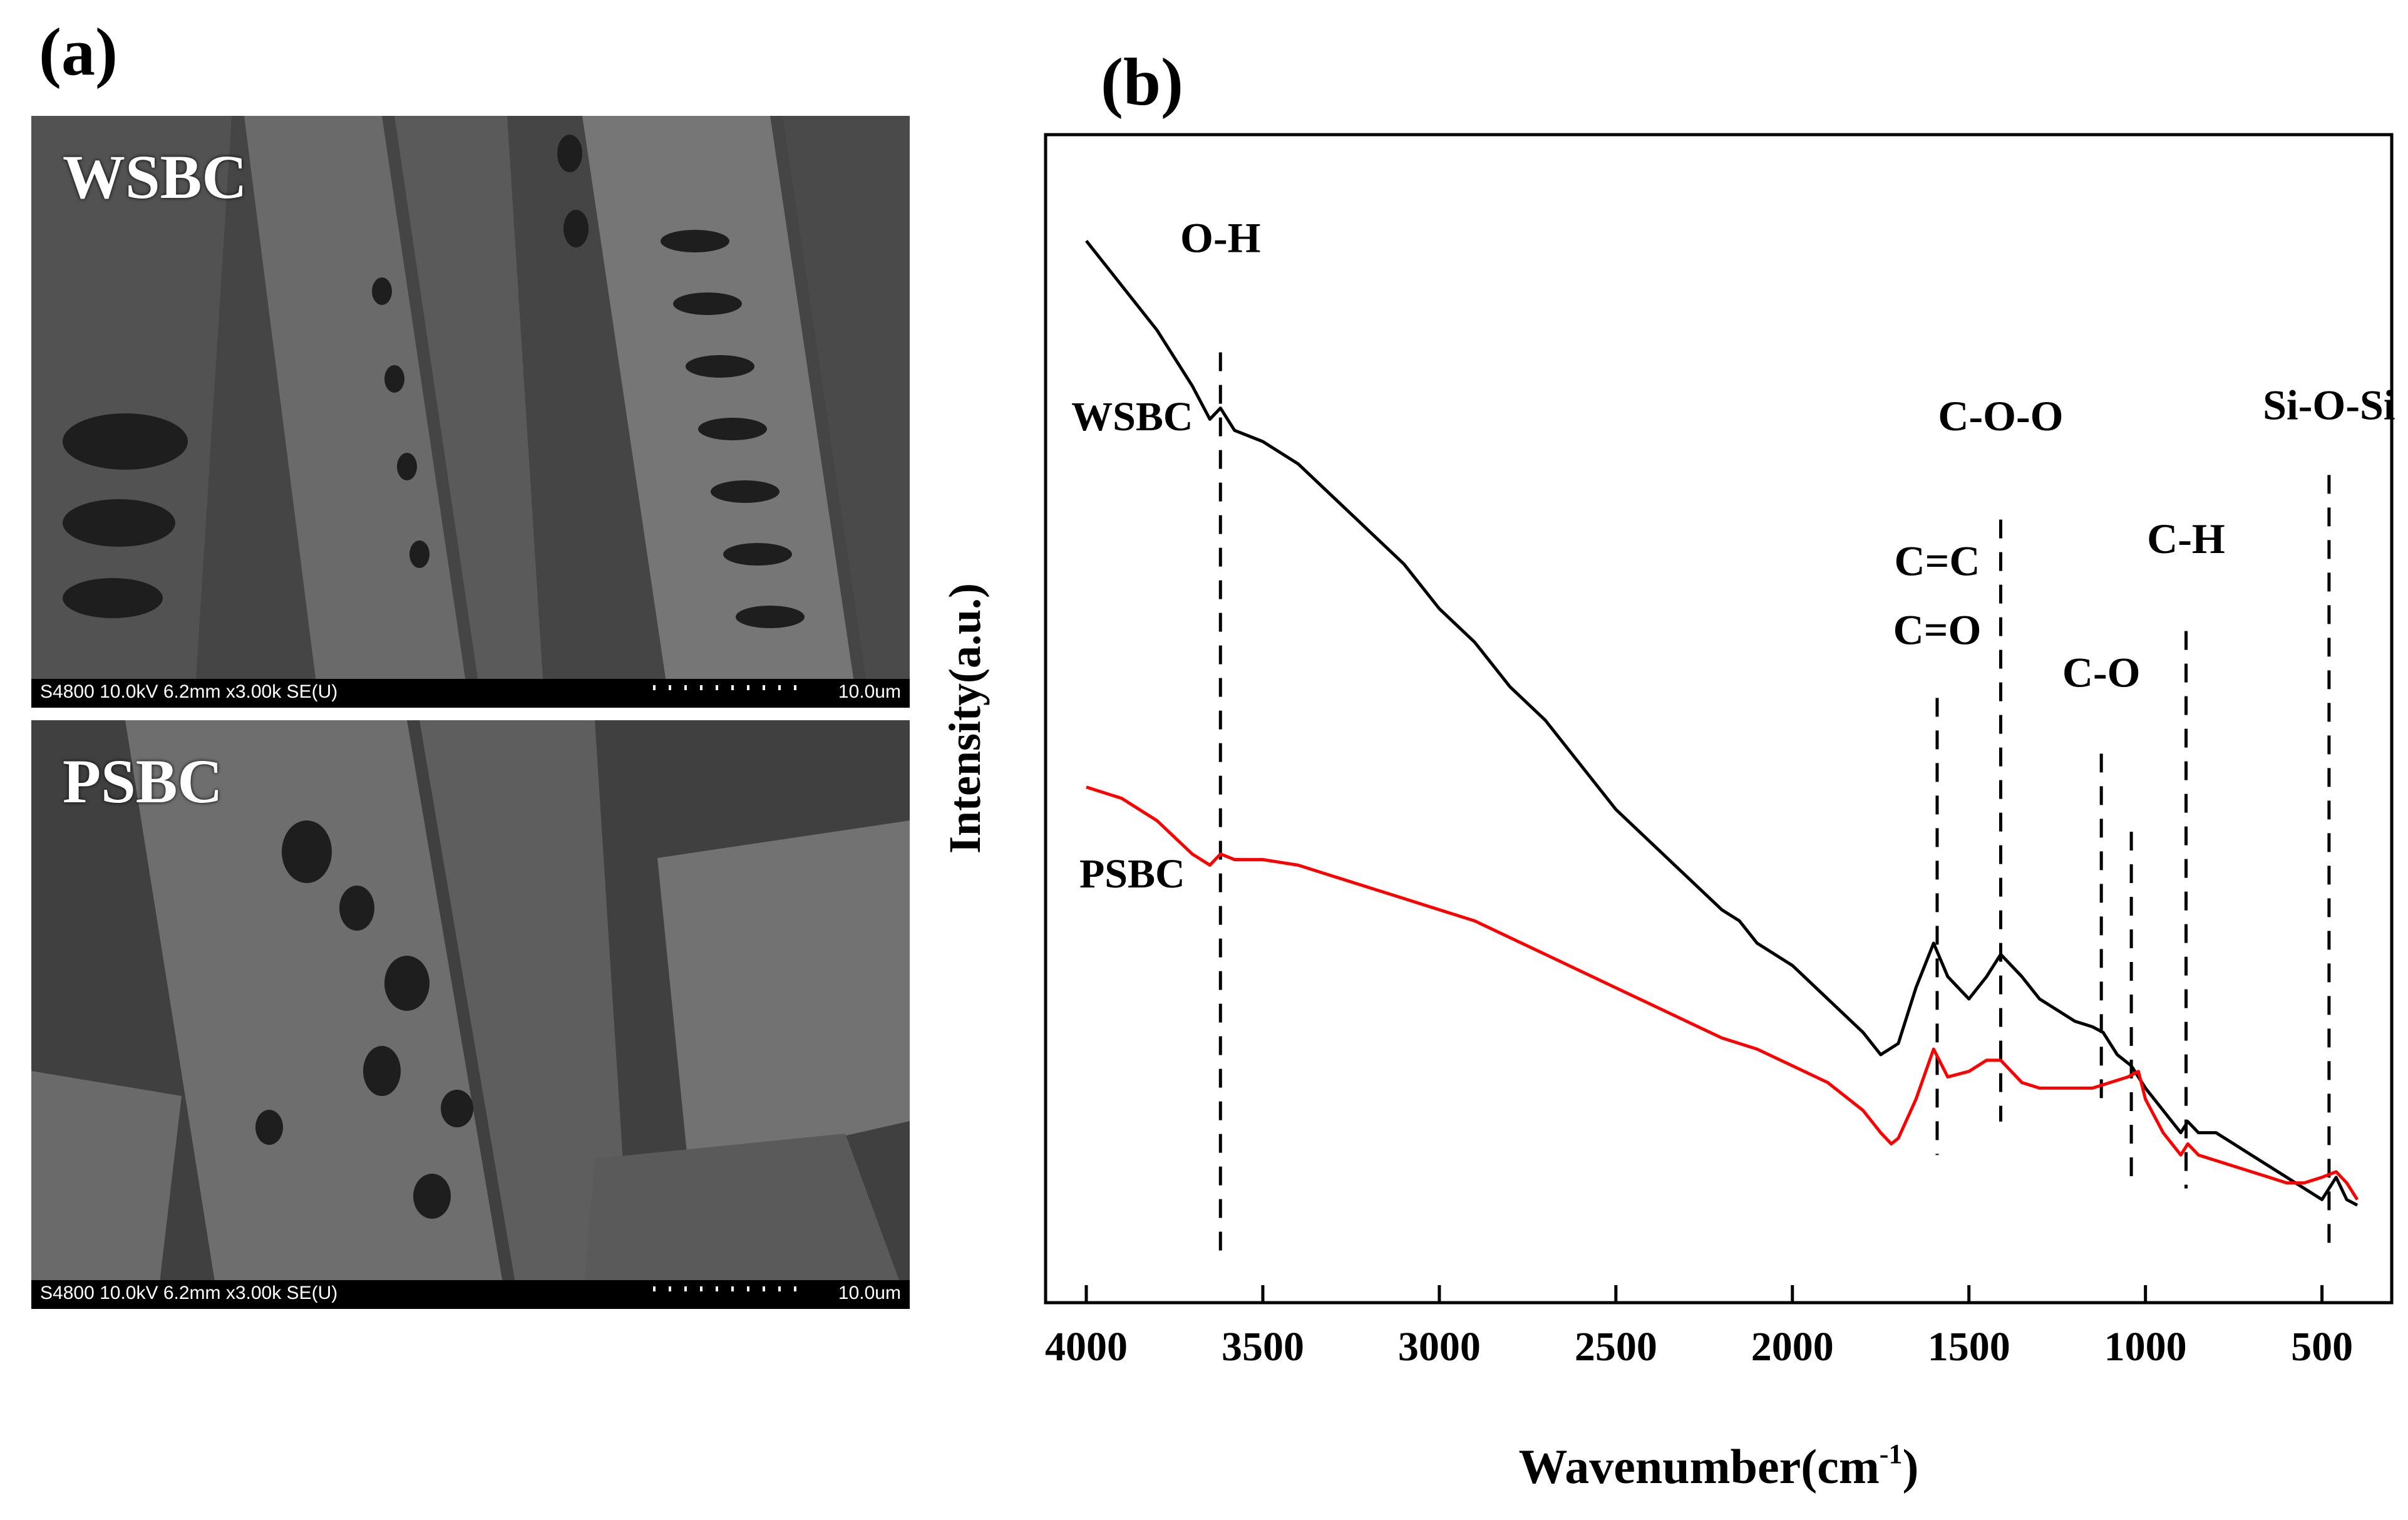  What do you see at coordinates (143, 781) in the screenshot?
I see `sem-title: PSBC` at bounding box center [143, 781].